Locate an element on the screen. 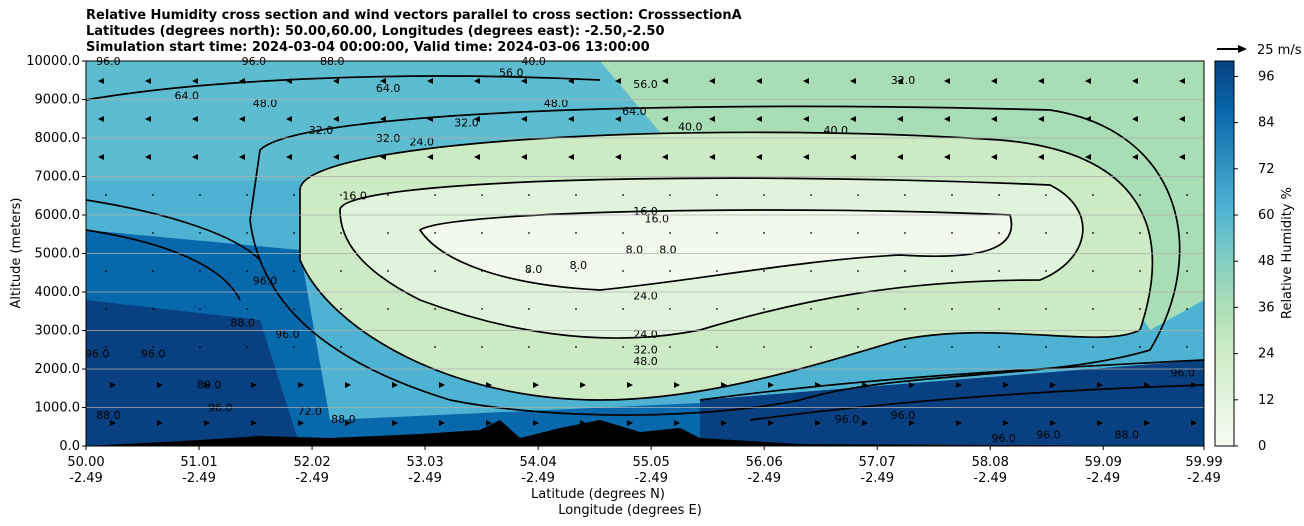 This screenshot has width=1304, height=526. contour-label: 16.0 is located at coordinates (657, 219).